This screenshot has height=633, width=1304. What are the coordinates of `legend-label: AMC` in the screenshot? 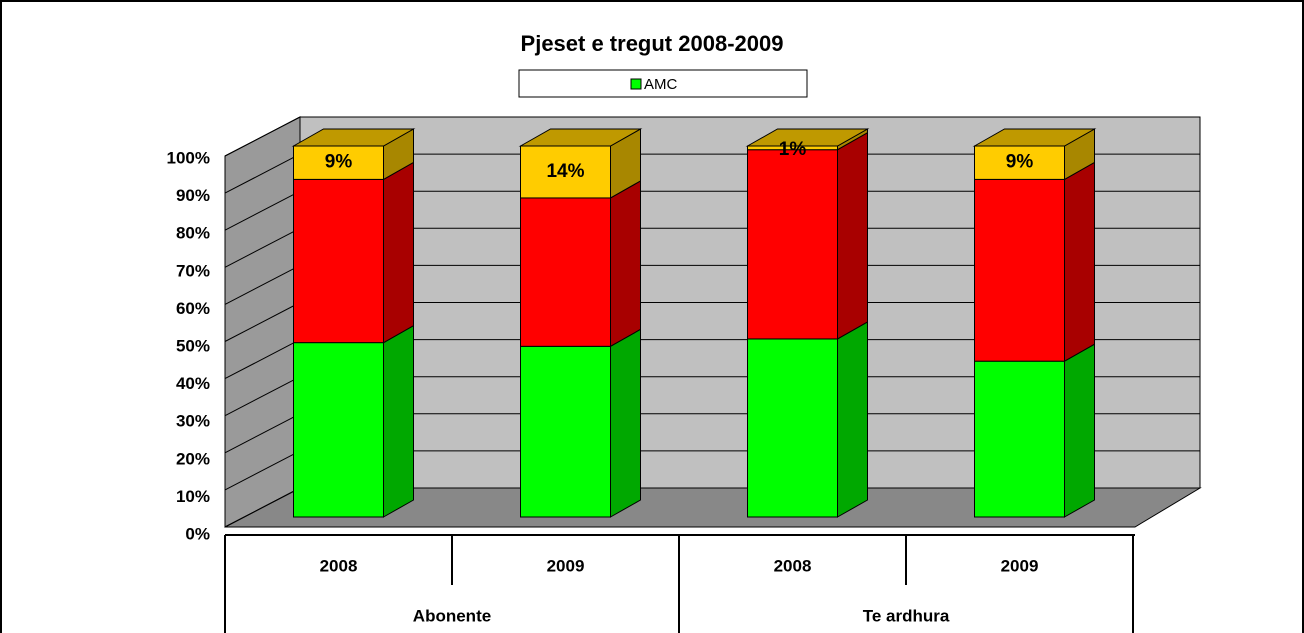 It's located at (661, 84).